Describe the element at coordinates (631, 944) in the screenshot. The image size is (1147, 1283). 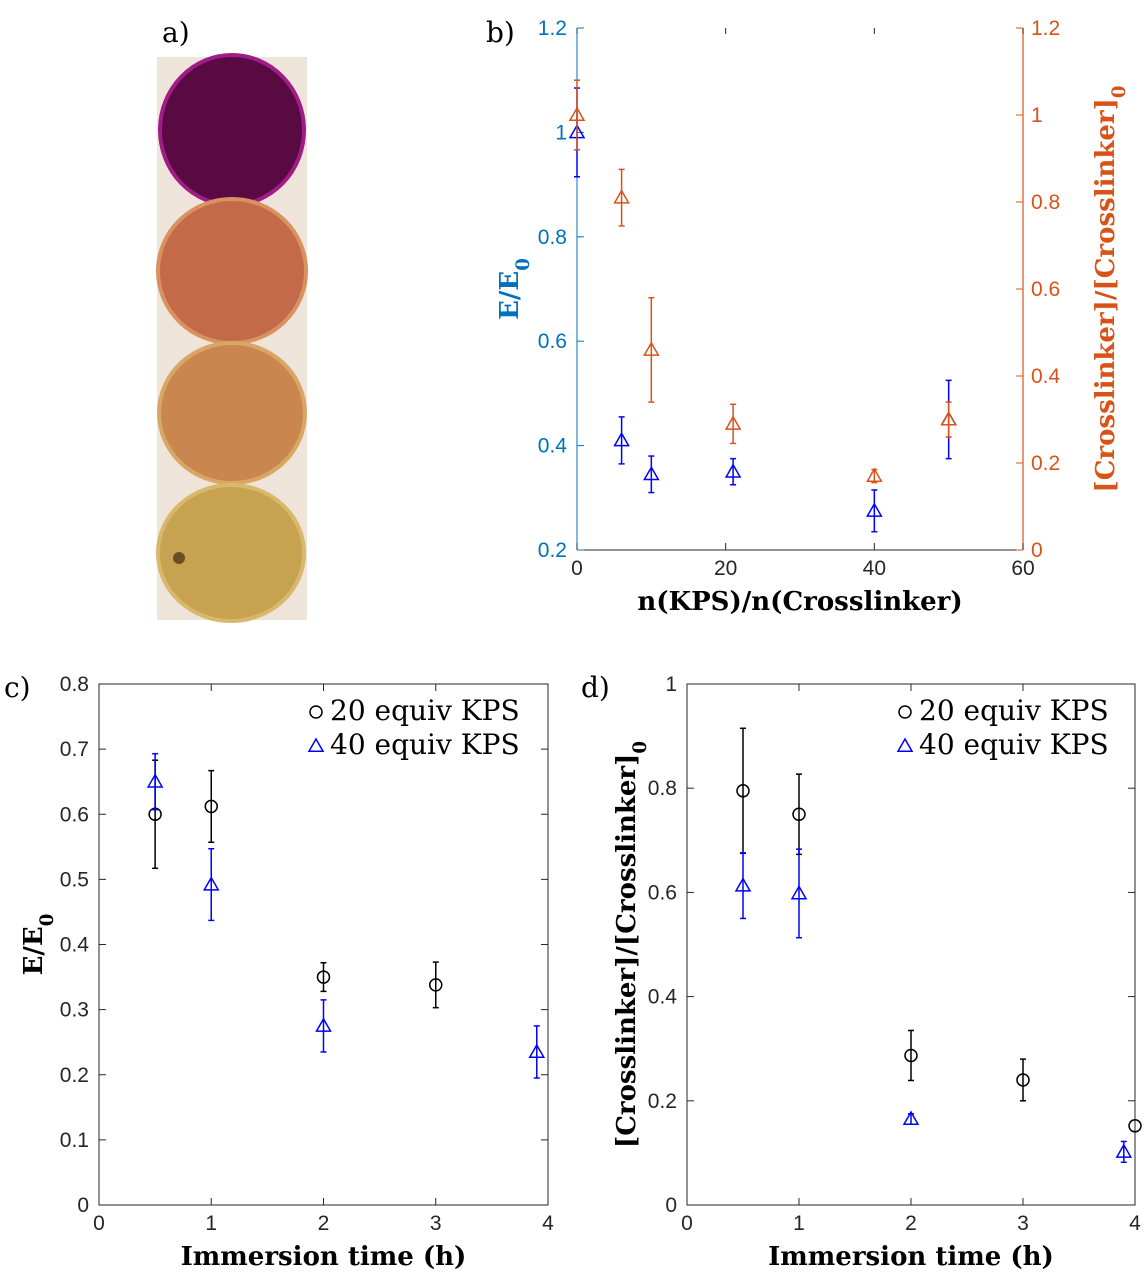
I see `y-axis-title: [Crosslinker]/[Crosslinker]0` at that location.